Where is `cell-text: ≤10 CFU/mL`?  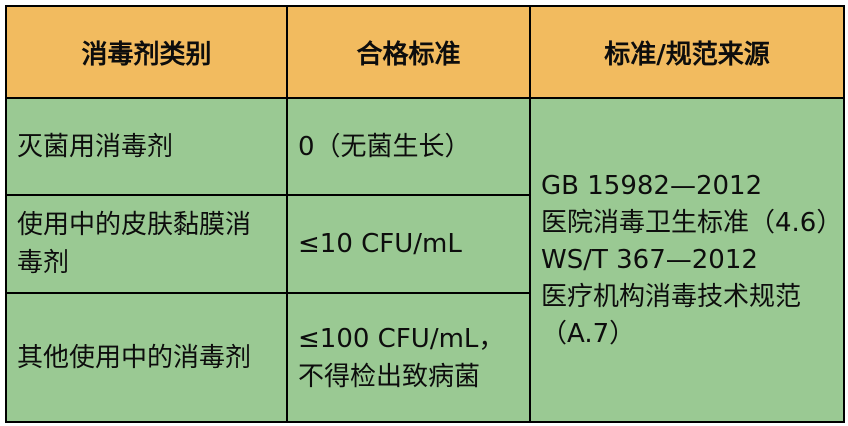
cell-text: ≤10 CFU/mL is located at coordinates (380, 244).